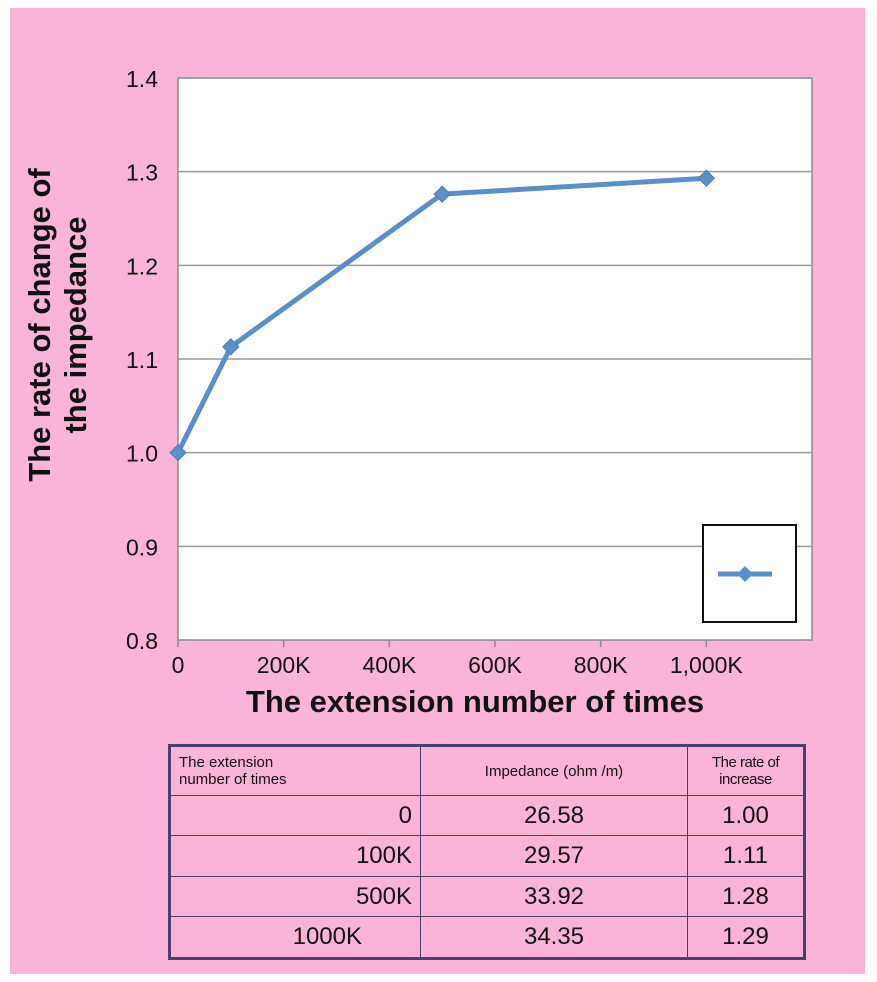 Image resolution: width=877 pixels, height=982 pixels. I want to click on y-axis-ticks: 0.8 0.9 1.0 1.1 1.2 1.3 1.4, so click(142, 360).